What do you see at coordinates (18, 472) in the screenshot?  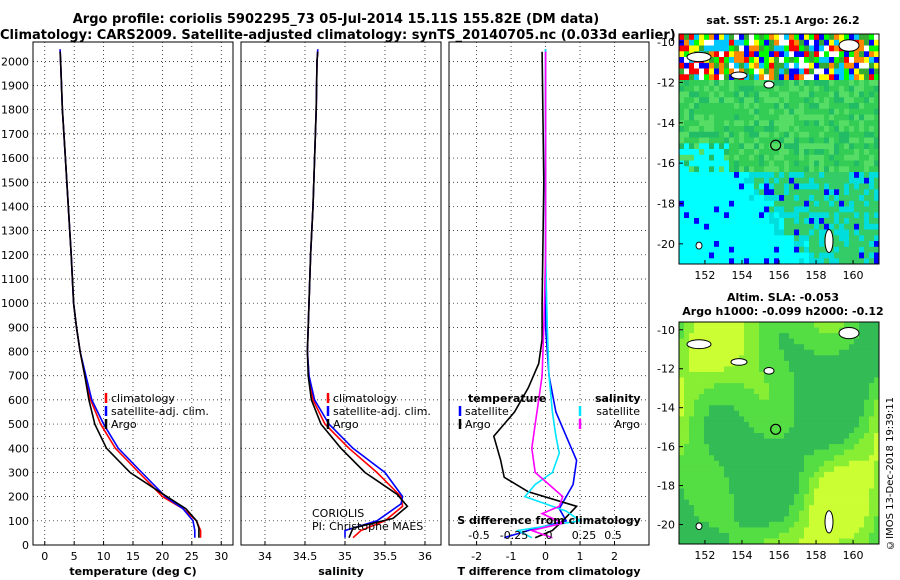 I see `depth-tick-label: 300` at bounding box center [18, 472].